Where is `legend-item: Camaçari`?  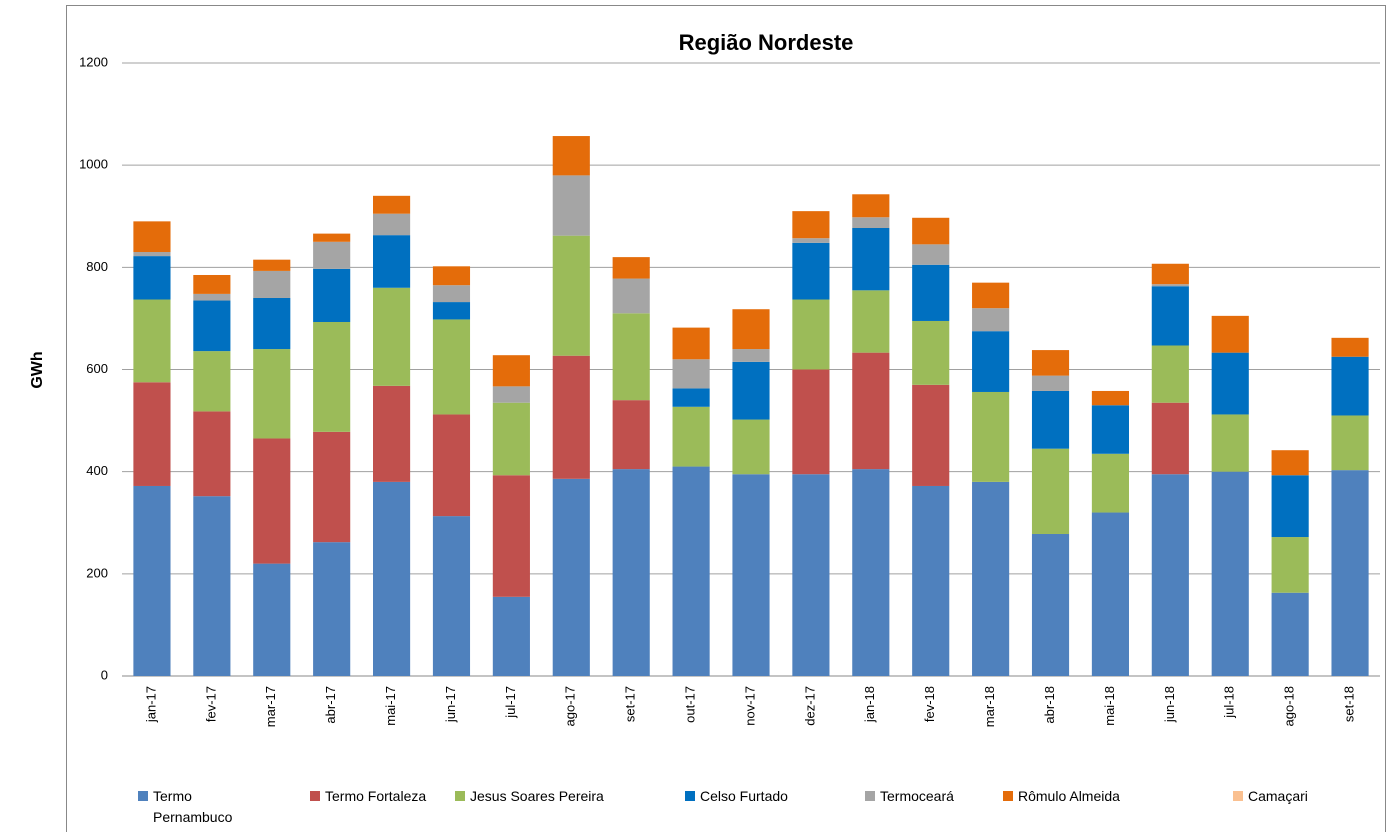
legend-item: Camaçari is located at coordinates (1311, 796).